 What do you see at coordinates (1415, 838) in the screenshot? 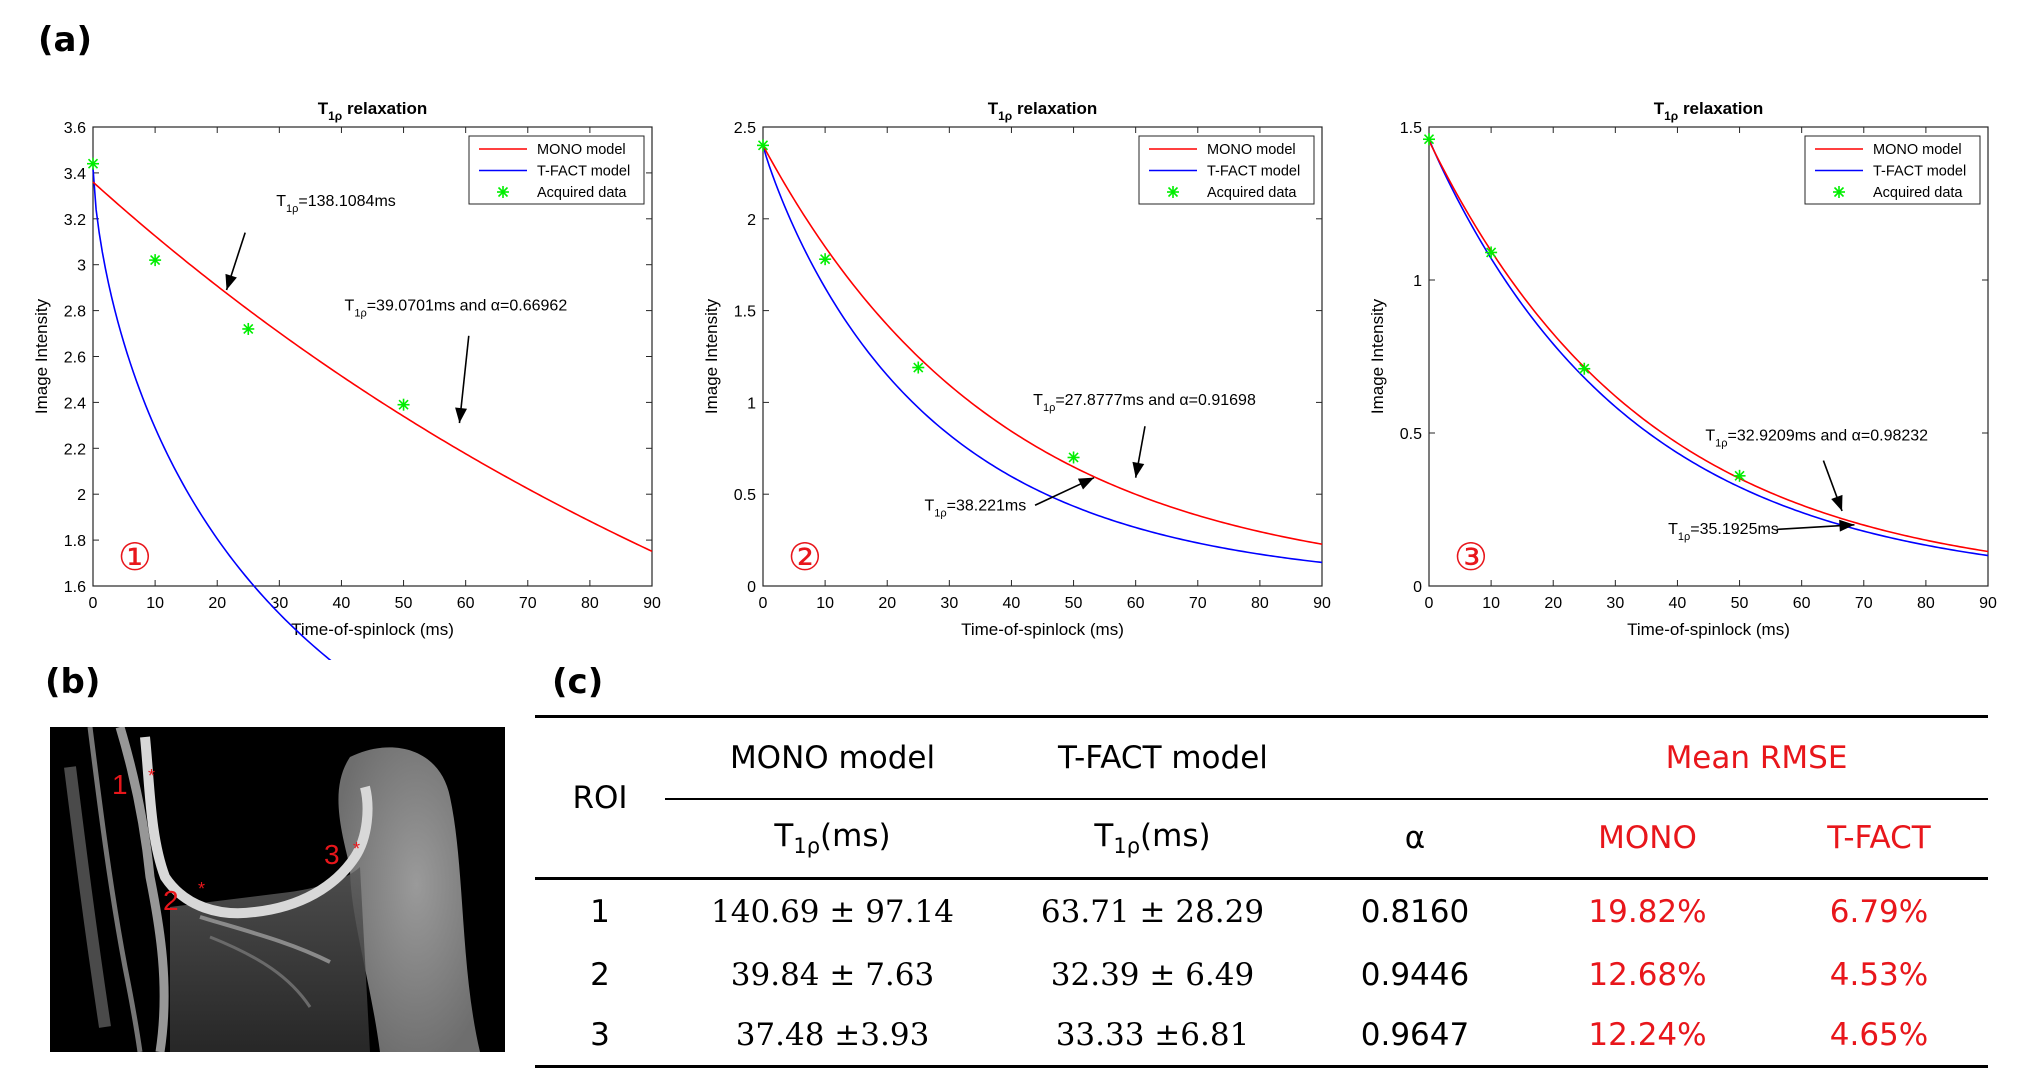
I see `alpha-header: α` at bounding box center [1415, 838].